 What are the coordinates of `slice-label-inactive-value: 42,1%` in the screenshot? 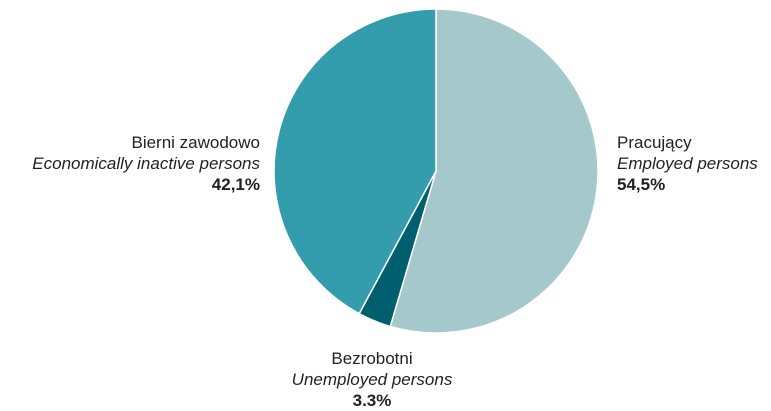 It's located at (235, 184).